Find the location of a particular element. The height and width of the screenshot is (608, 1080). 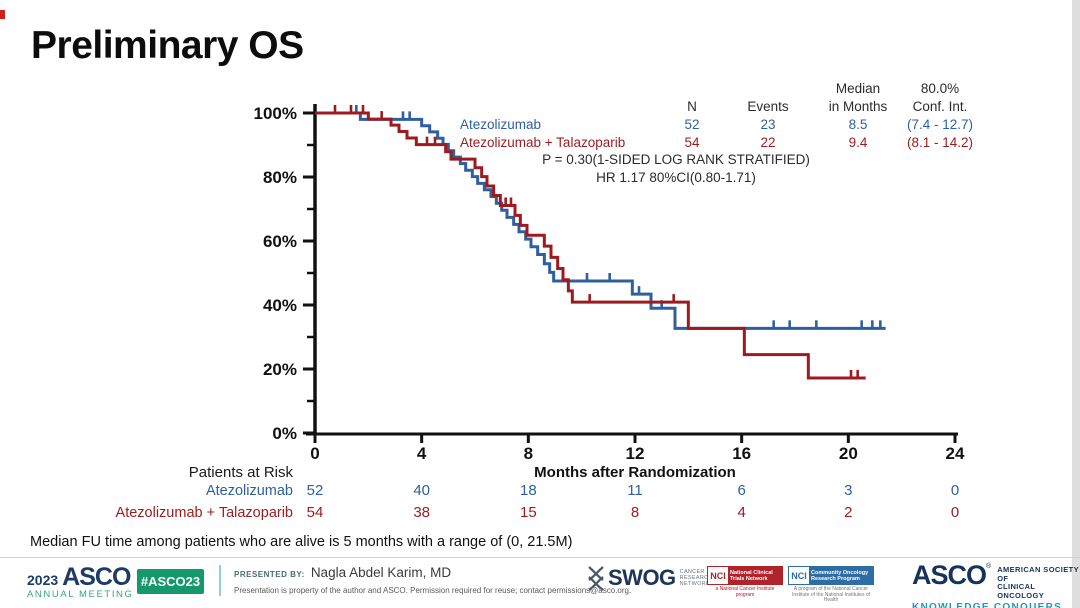

asco-annual-meeting-logo: 2023 ASCO ANNUAL MEETING is located at coordinates (80, 582).